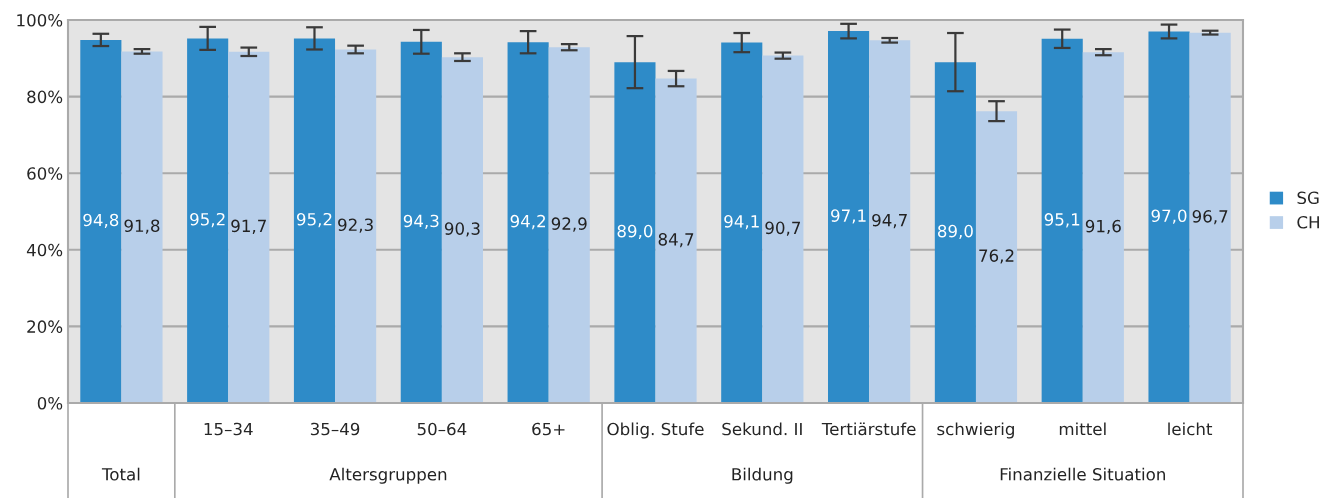  What do you see at coordinates (50, 403) in the screenshot?
I see `y-tick-label: 0%` at bounding box center [50, 403].